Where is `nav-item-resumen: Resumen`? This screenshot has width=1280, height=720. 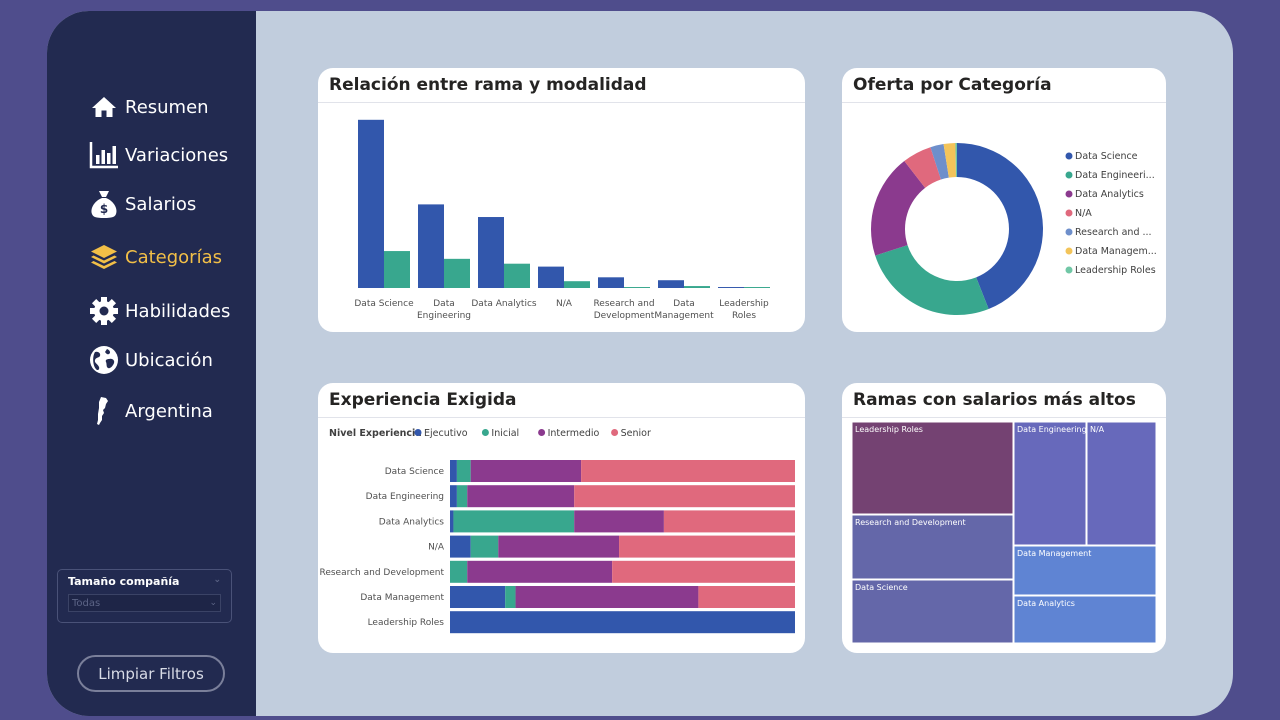
nav-item-resumen: Resumen is located at coordinates (149, 107).